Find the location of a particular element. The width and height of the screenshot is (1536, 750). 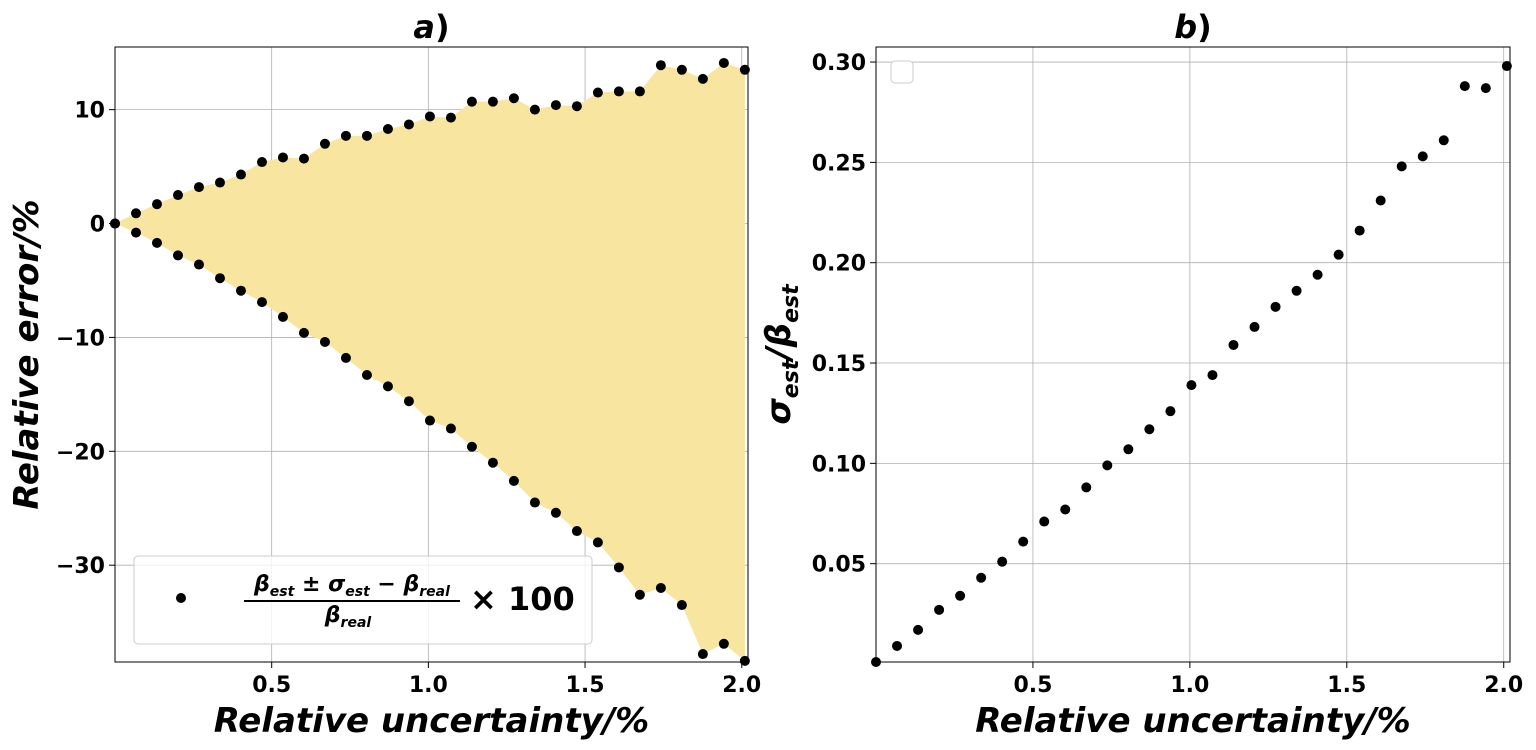

panel-a-xlabel: Relative uncertainty/% is located at coordinates (431, 721).